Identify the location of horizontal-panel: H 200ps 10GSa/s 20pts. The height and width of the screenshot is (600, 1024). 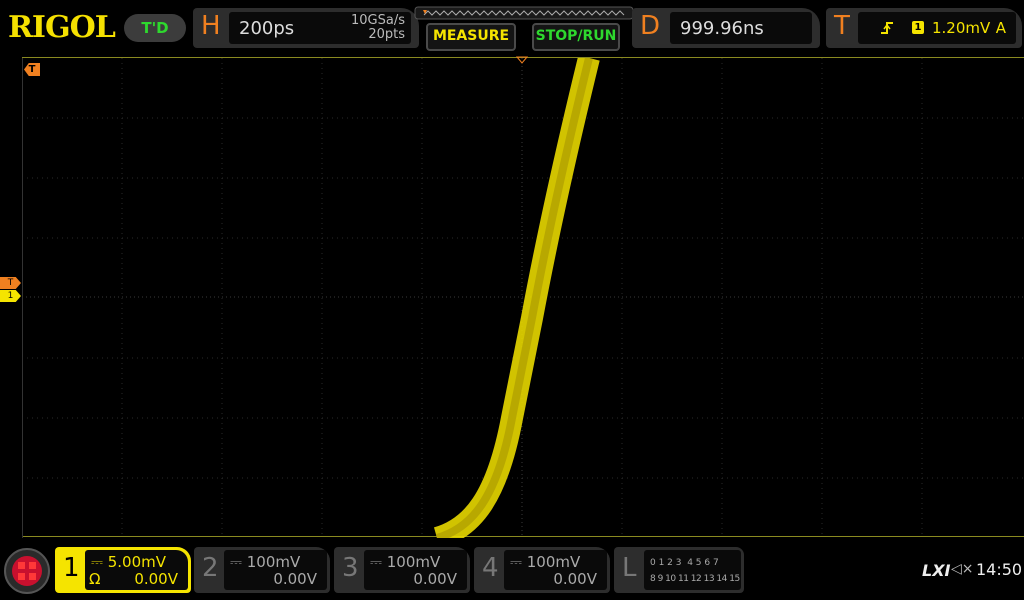
(306, 28).